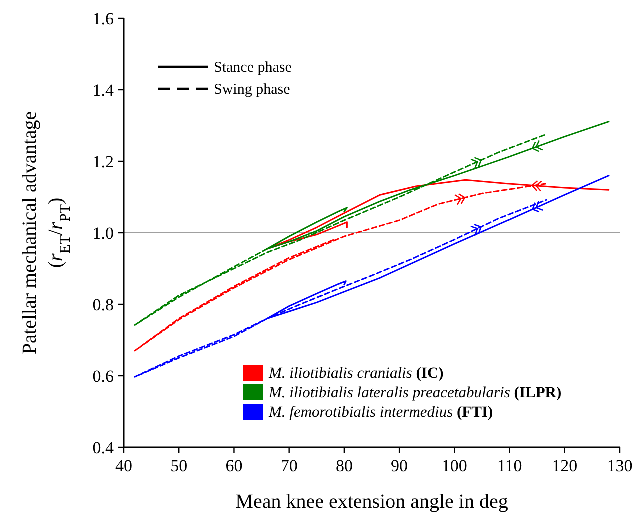  What do you see at coordinates (509, 466) in the screenshot?
I see `x-tick-label: 110` at bounding box center [509, 466].